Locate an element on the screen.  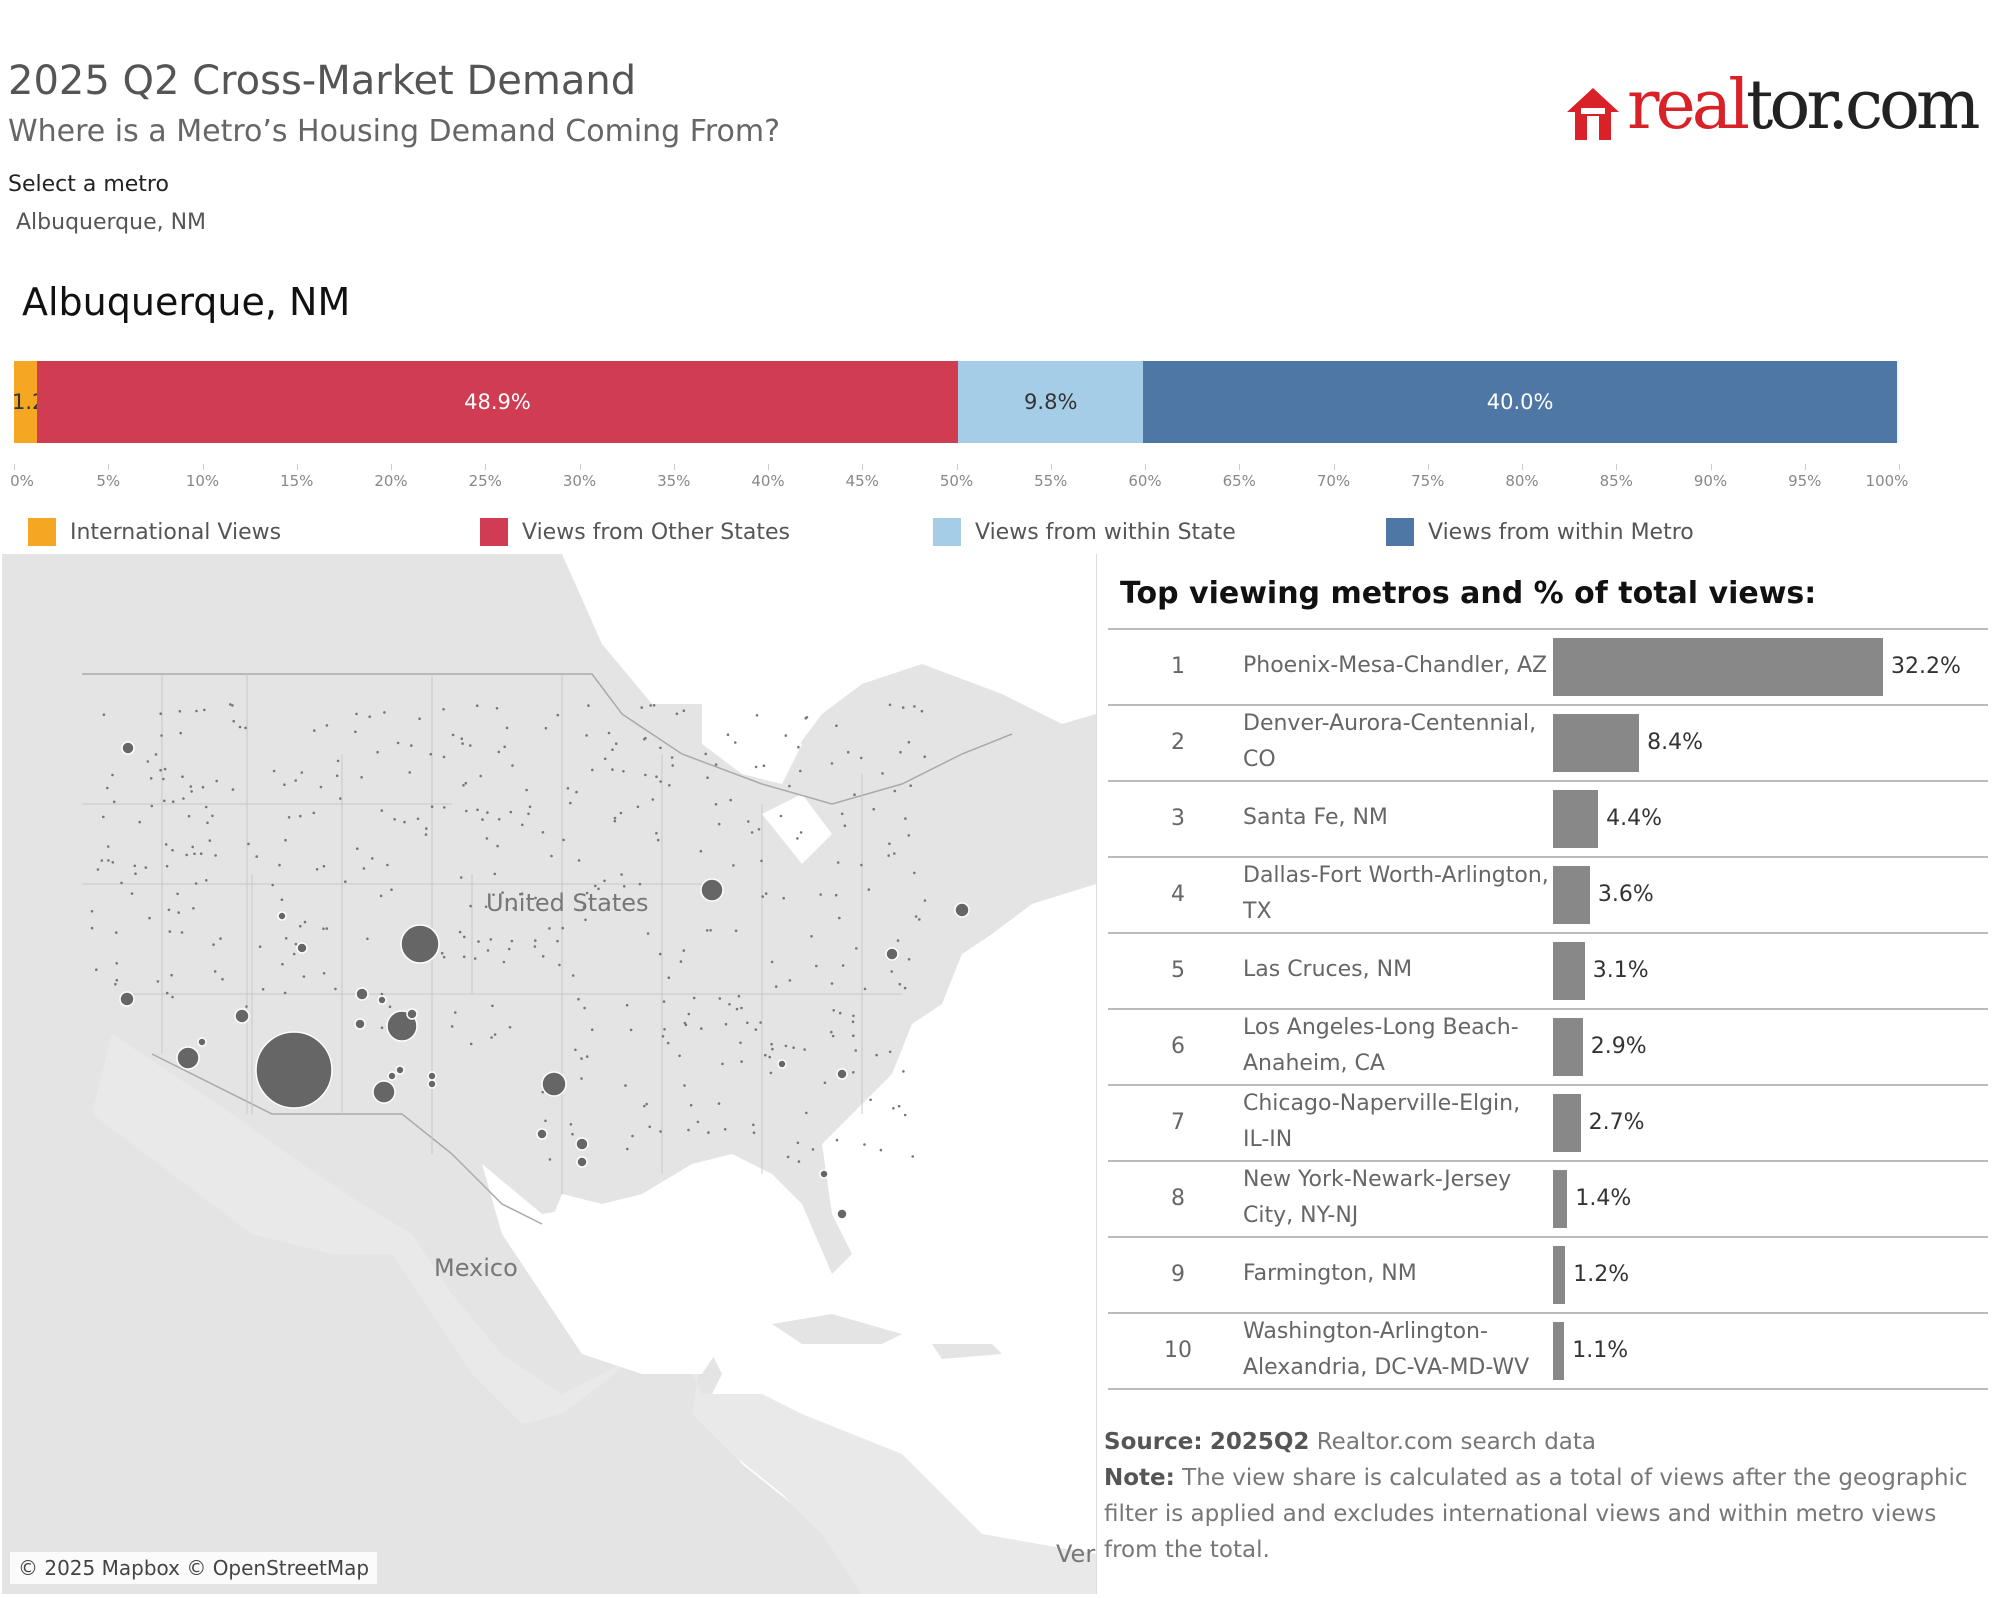
realtor-logo: realtor.com is located at coordinates (1780, 108).